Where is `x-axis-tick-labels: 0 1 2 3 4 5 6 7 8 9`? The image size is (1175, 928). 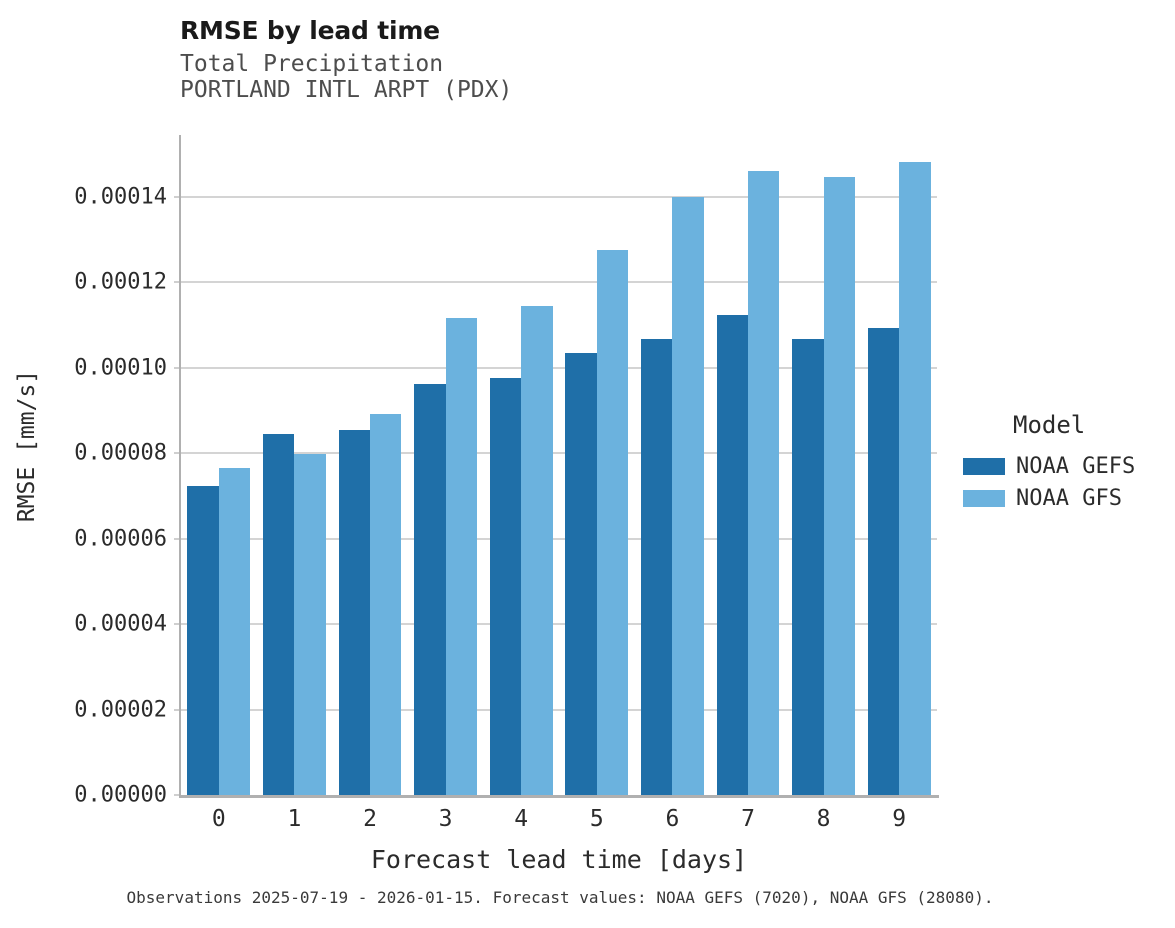
x-axis-tick-labels: 0 1 2 3 4 5 6 7 8 9 is located at coordinates (559, 822).